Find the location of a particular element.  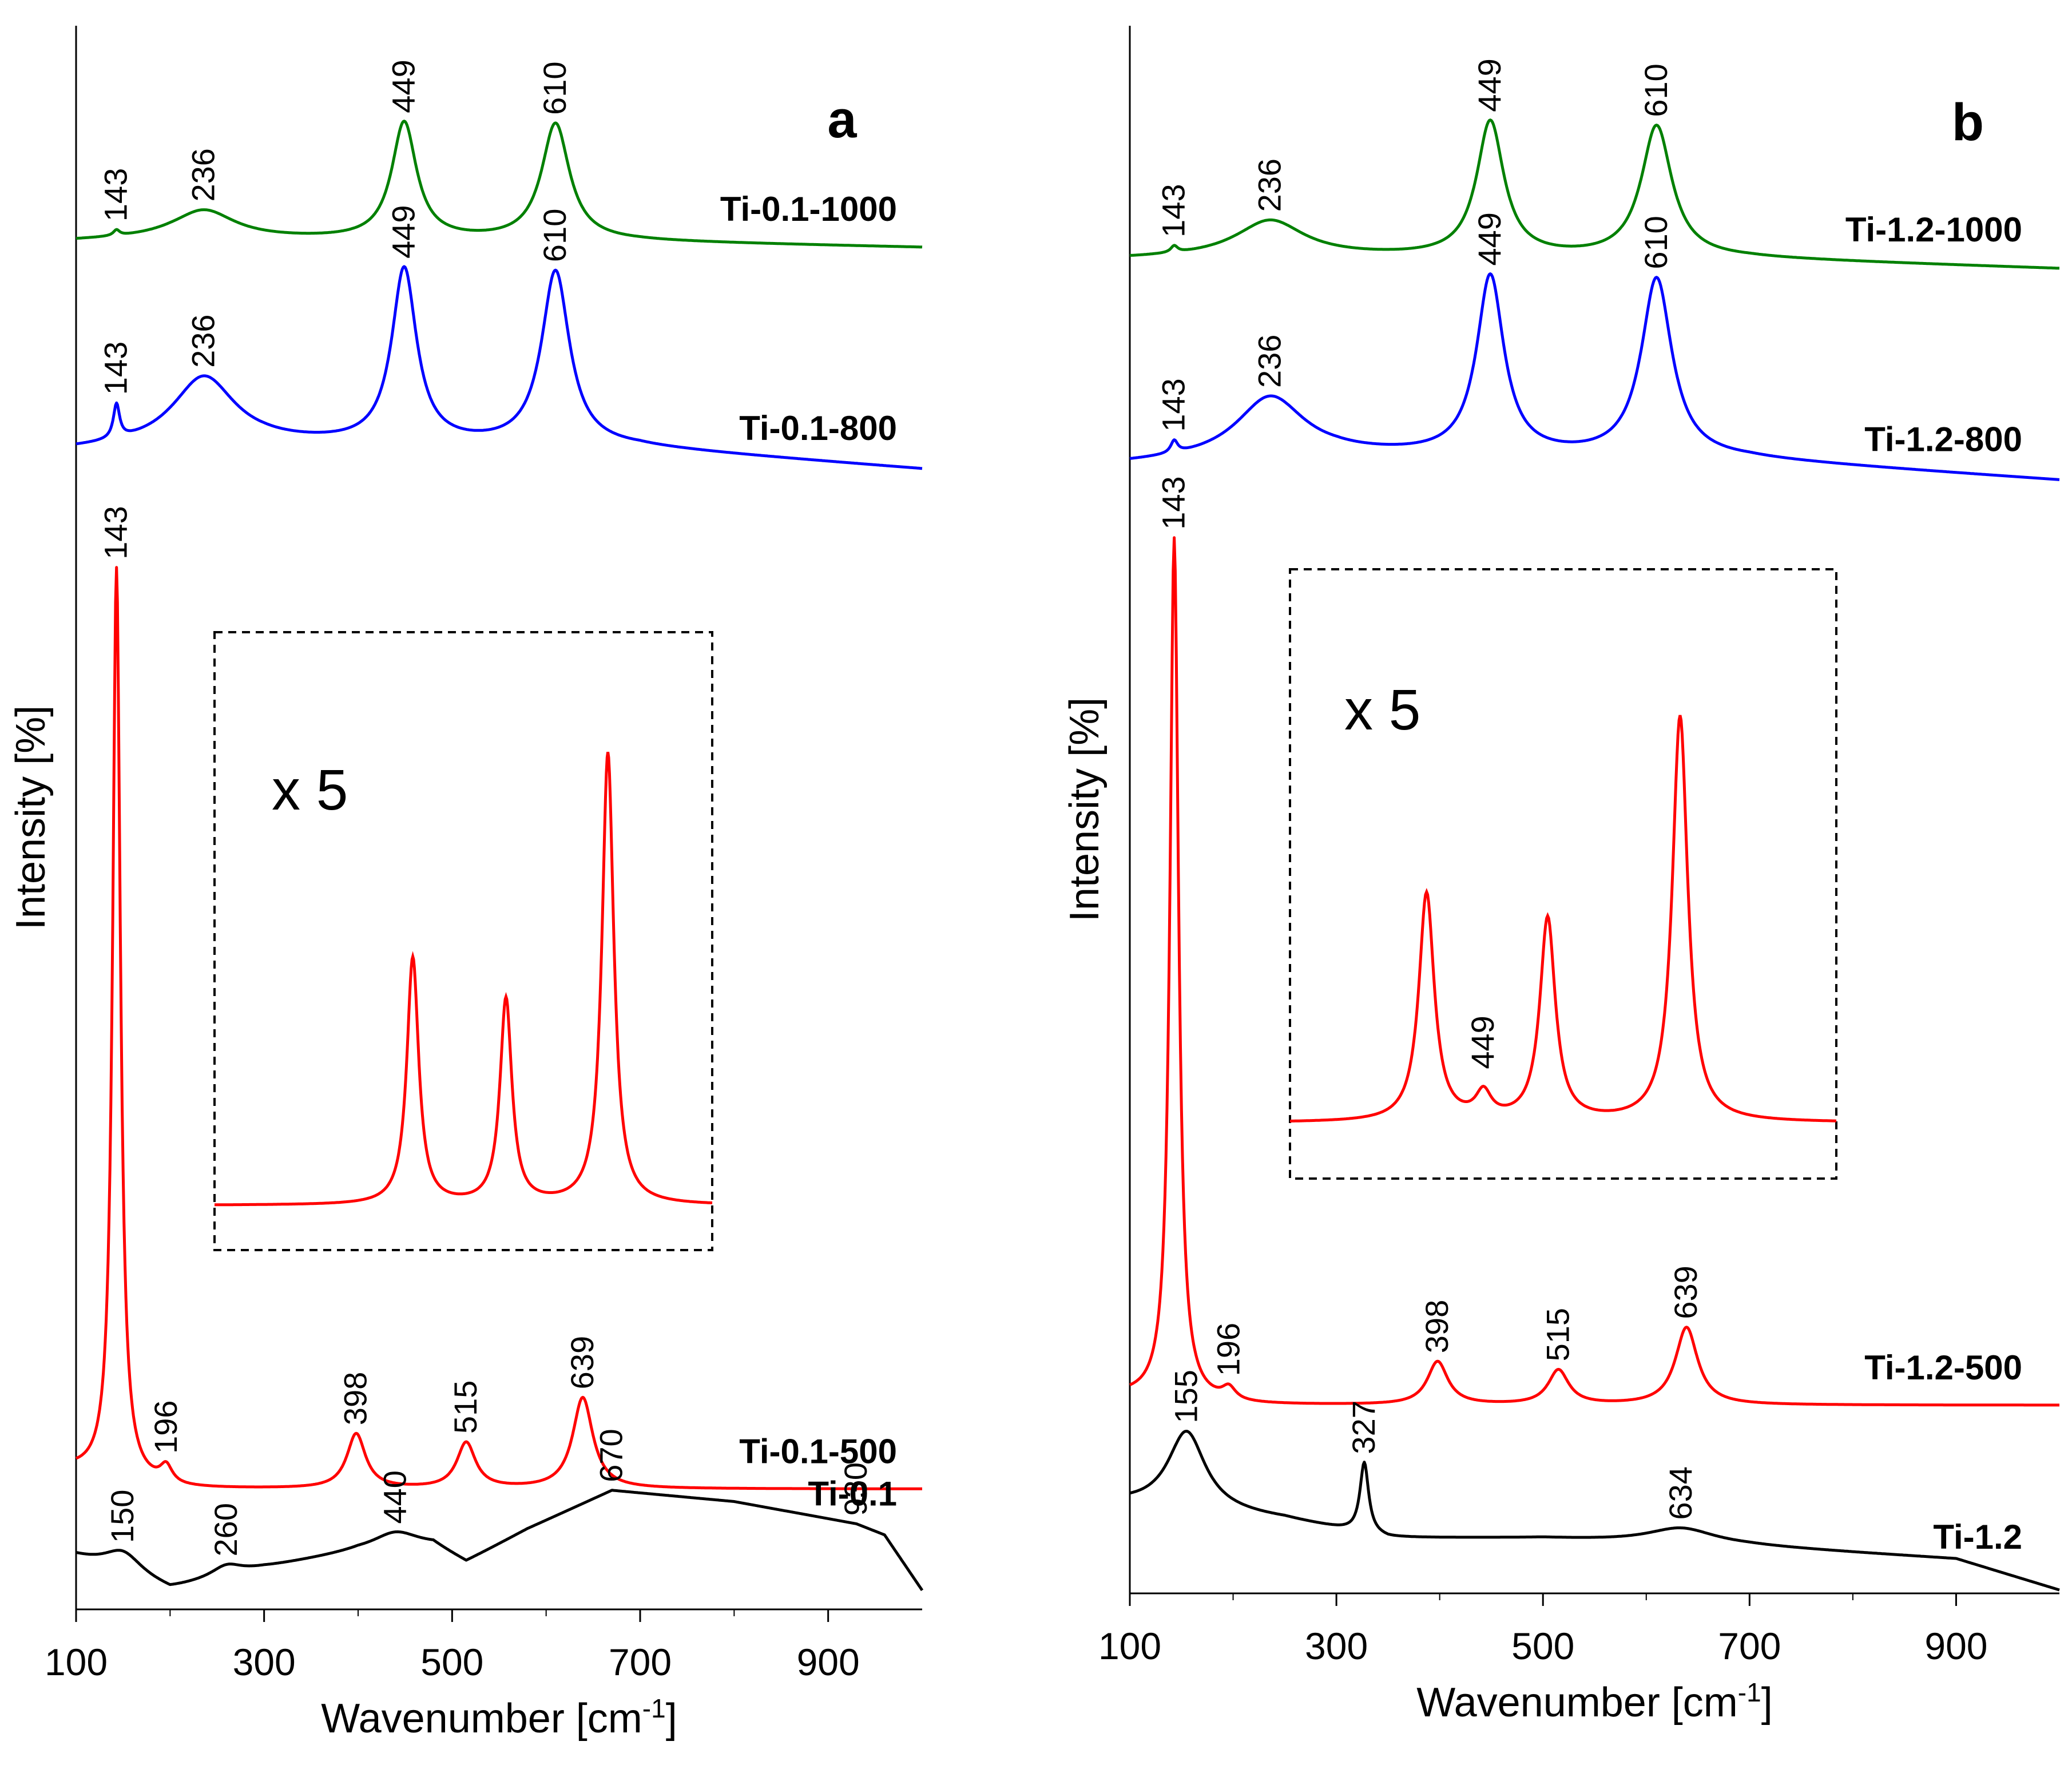

peak-label: 670 is located at coordinates (611, 1455).